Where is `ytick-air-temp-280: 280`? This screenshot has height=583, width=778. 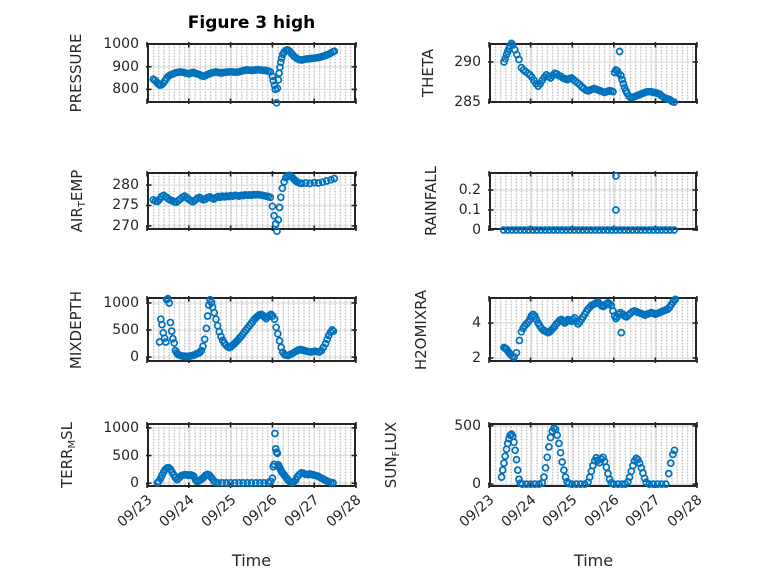 ytick-air-temp-280: 280 is located at coordinates (125, 185).